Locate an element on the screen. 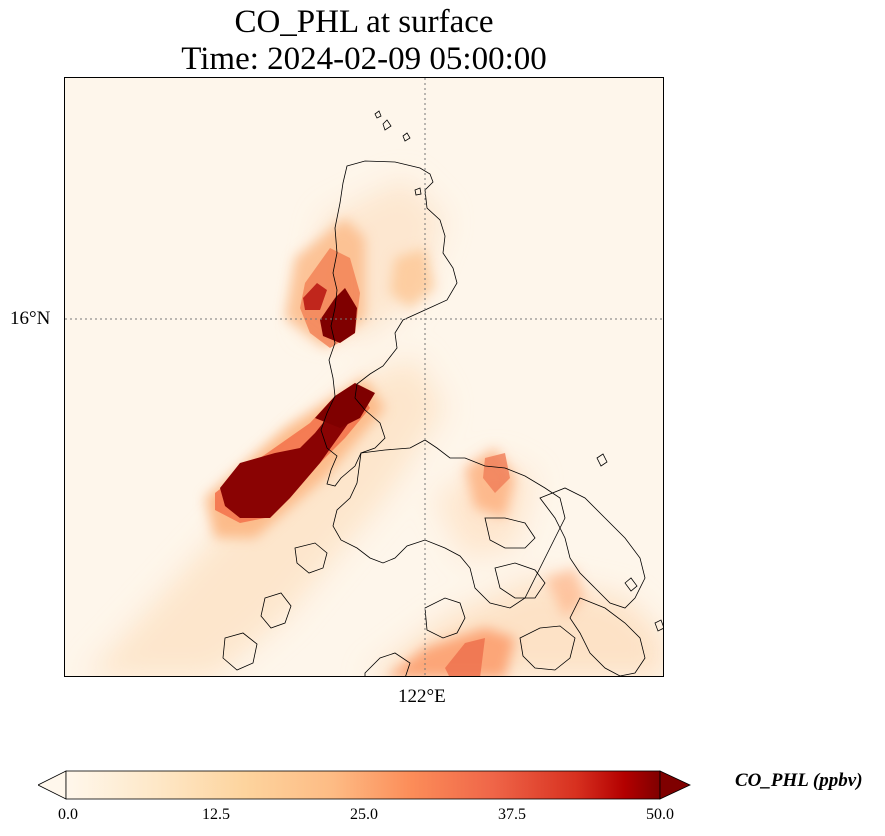  longitude-tick-label: 122°E is located at coordinates (422, 696).